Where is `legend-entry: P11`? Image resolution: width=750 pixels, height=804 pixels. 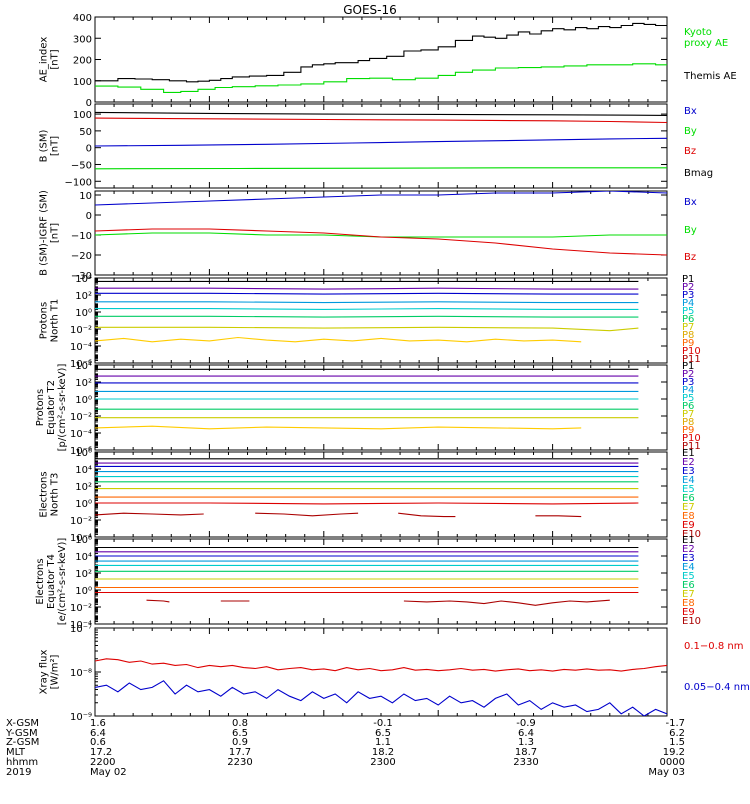 legend-entry: P11 is located at coordinates (691, 359).